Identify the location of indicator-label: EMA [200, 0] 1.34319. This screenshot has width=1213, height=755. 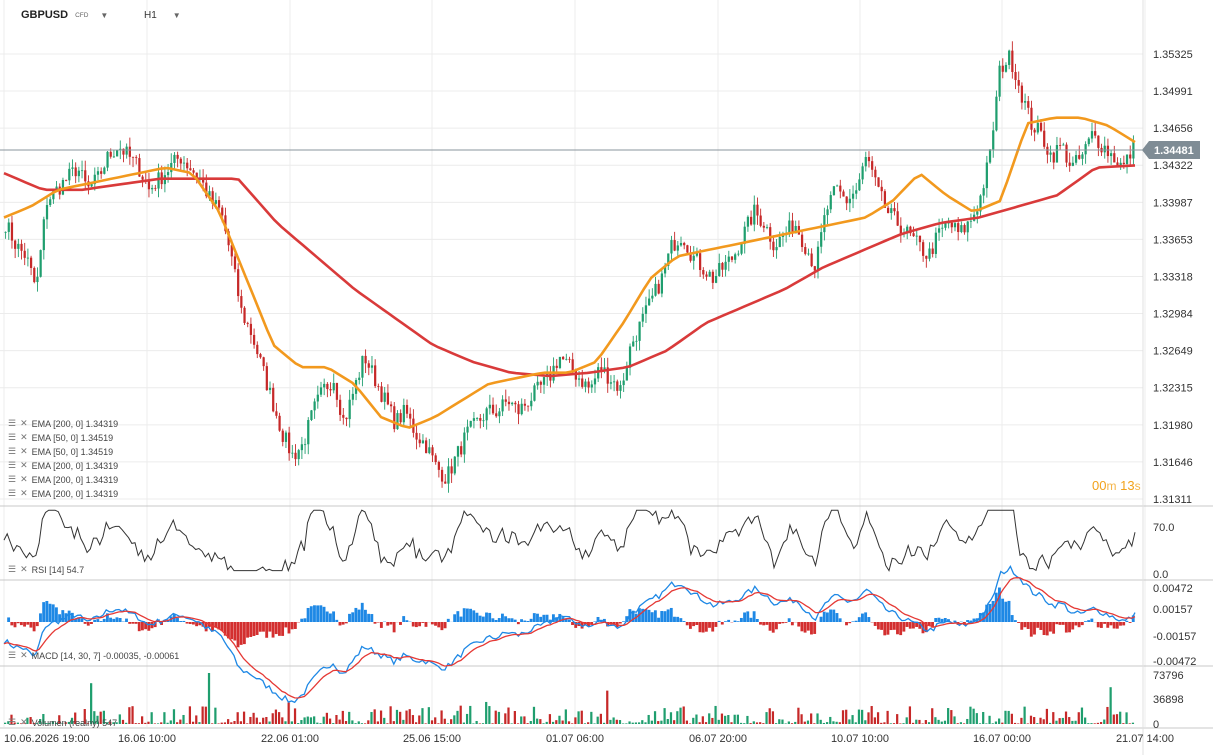
(75, 479).